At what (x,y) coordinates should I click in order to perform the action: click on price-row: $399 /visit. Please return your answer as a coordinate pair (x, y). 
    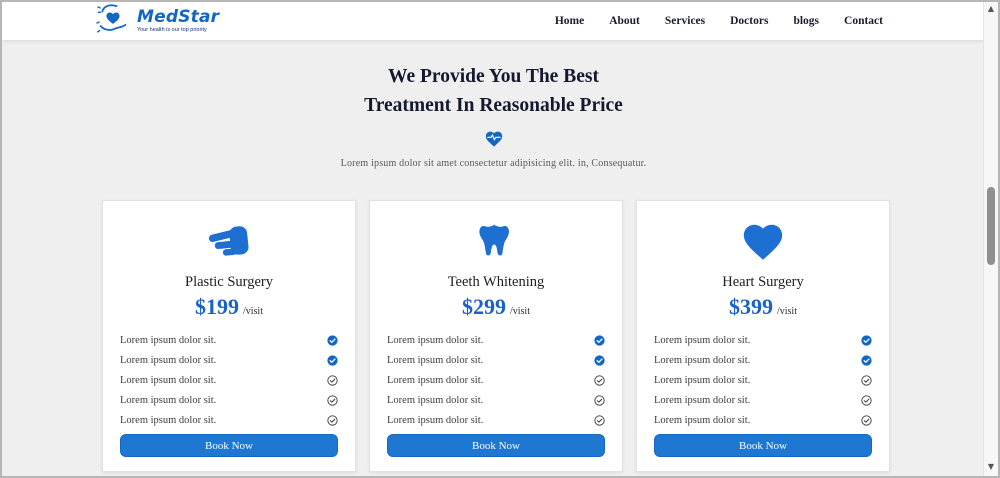
    Looking at the image, I should click on (763, 307).